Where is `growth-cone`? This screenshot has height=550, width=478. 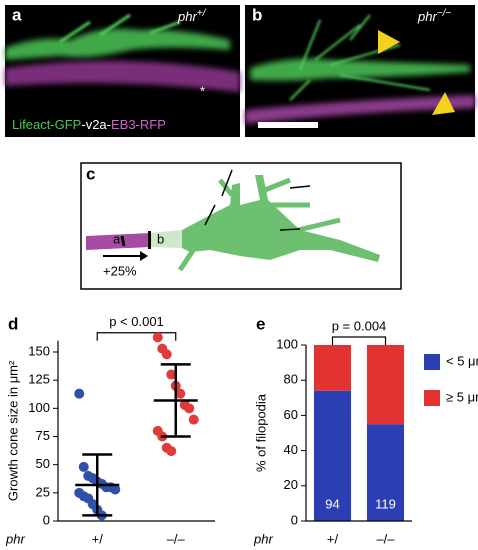 growth-cone is located at coordinates (281, 218).